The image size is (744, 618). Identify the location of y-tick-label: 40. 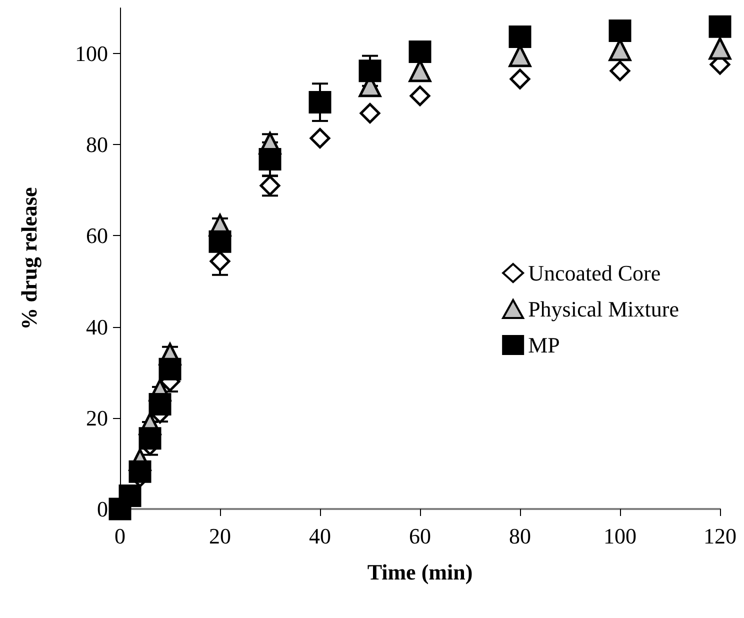
(97, 327).